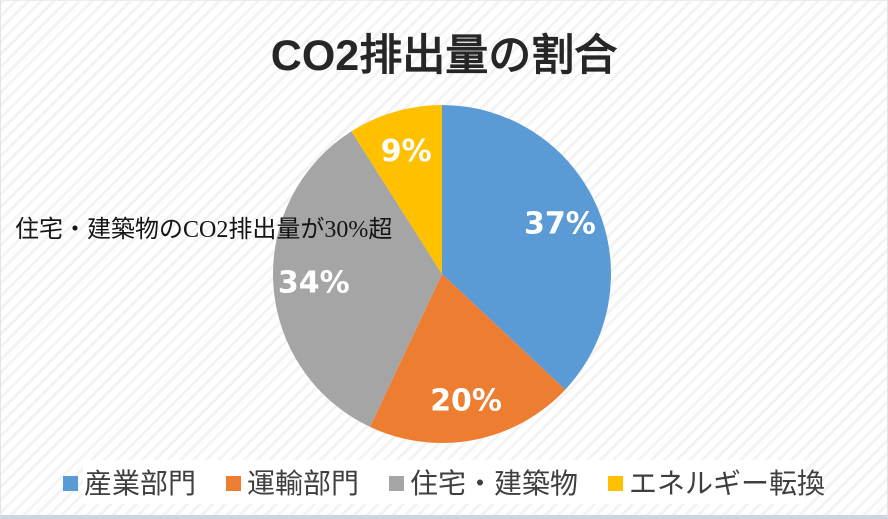 The image size is (888, 519). What do you see at coordinates (139, 483) in the screenshot?
I see `legend-label-industry: 産業部門` at bounding box center [139, 483].